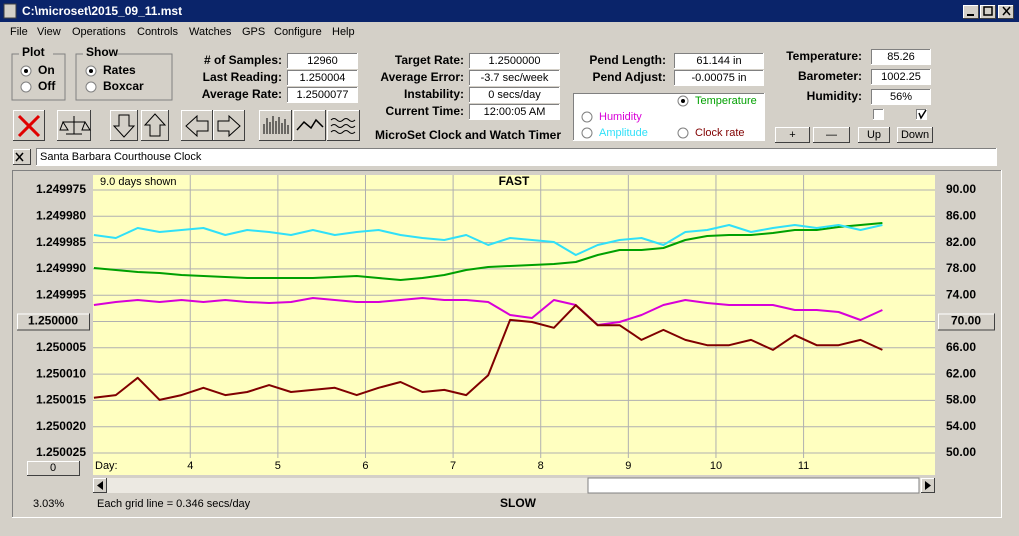 The image size is (1019, 536). I want to click on field-value: 61.144 in, so click(718, 61).